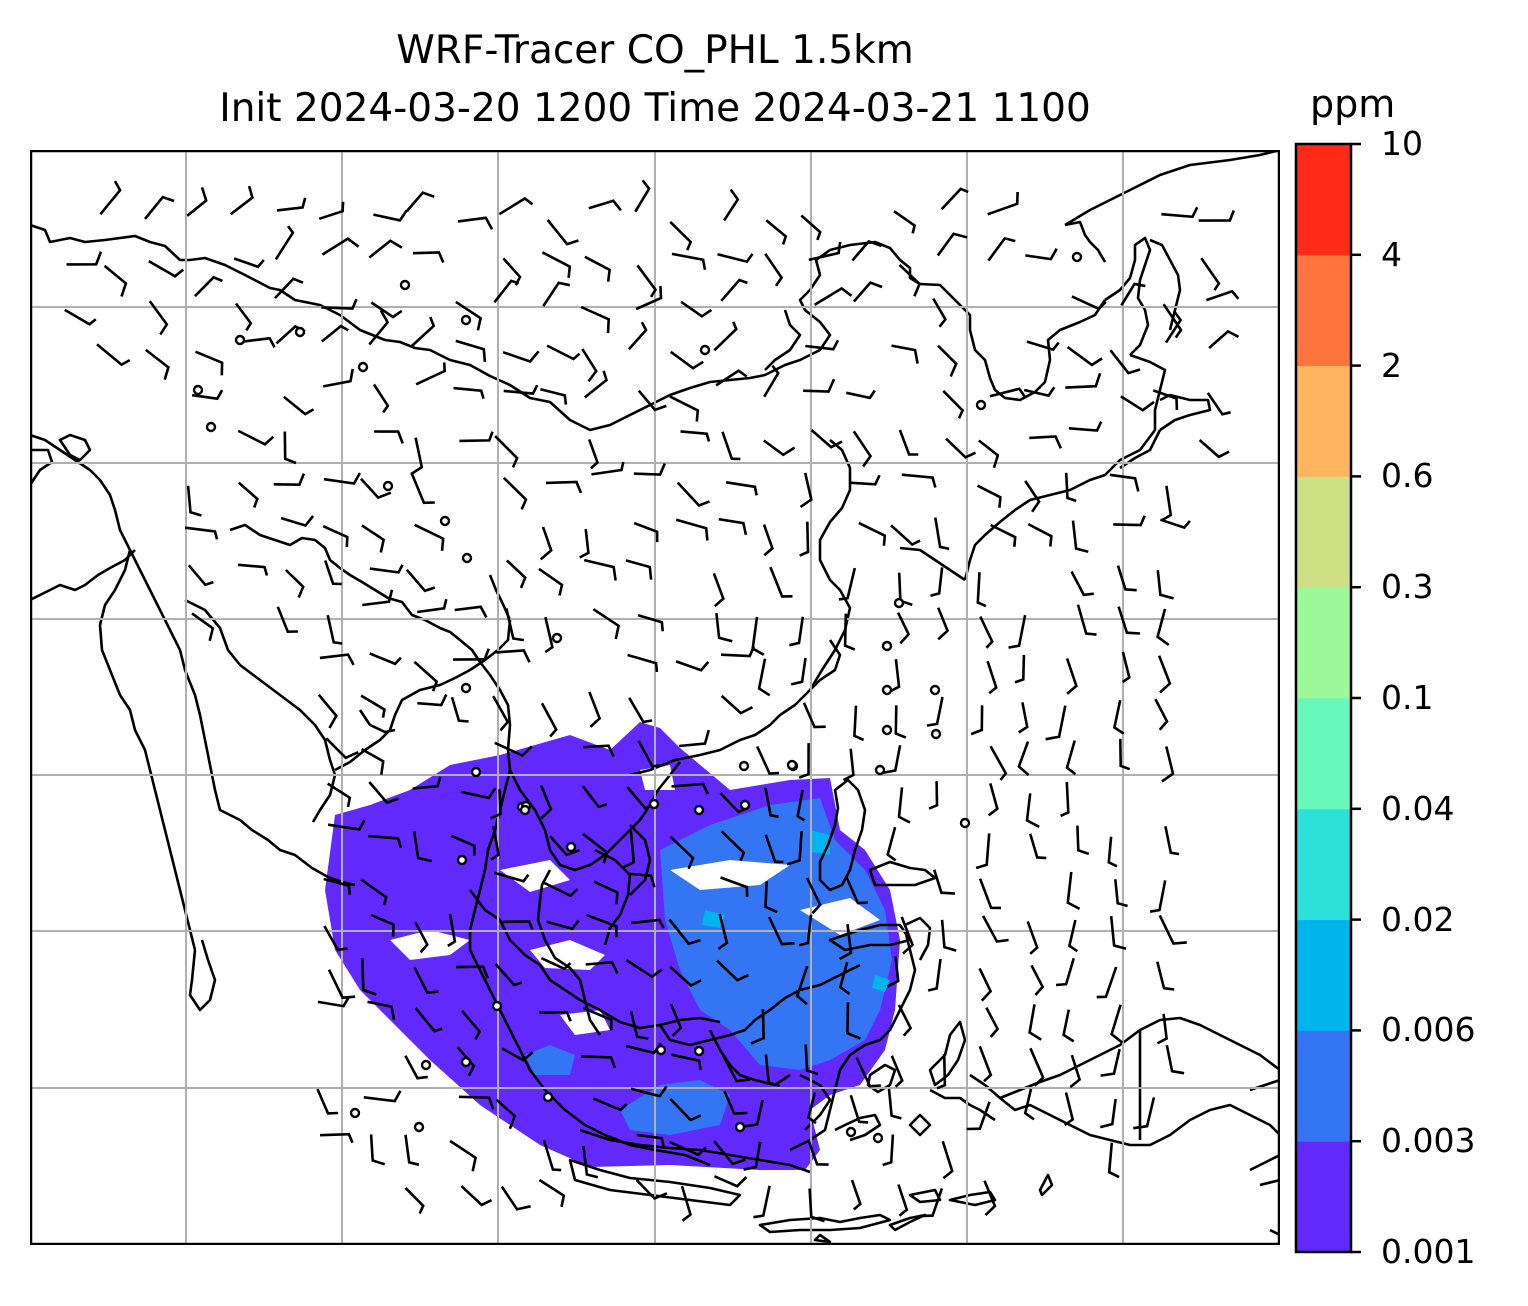 This screenshot has width=1528, height=1306. Describe the element at coordinates (1391, 365) in the screenshot. I see `colorbar-tick-label: 2` at that location.